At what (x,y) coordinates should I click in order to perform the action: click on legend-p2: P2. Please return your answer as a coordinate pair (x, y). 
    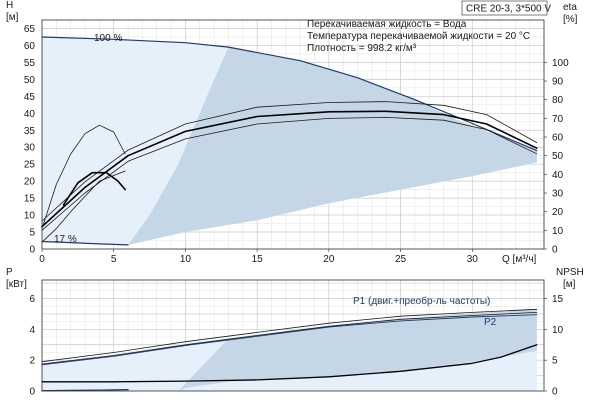
    Looking at the image, I should click on (490, 322).